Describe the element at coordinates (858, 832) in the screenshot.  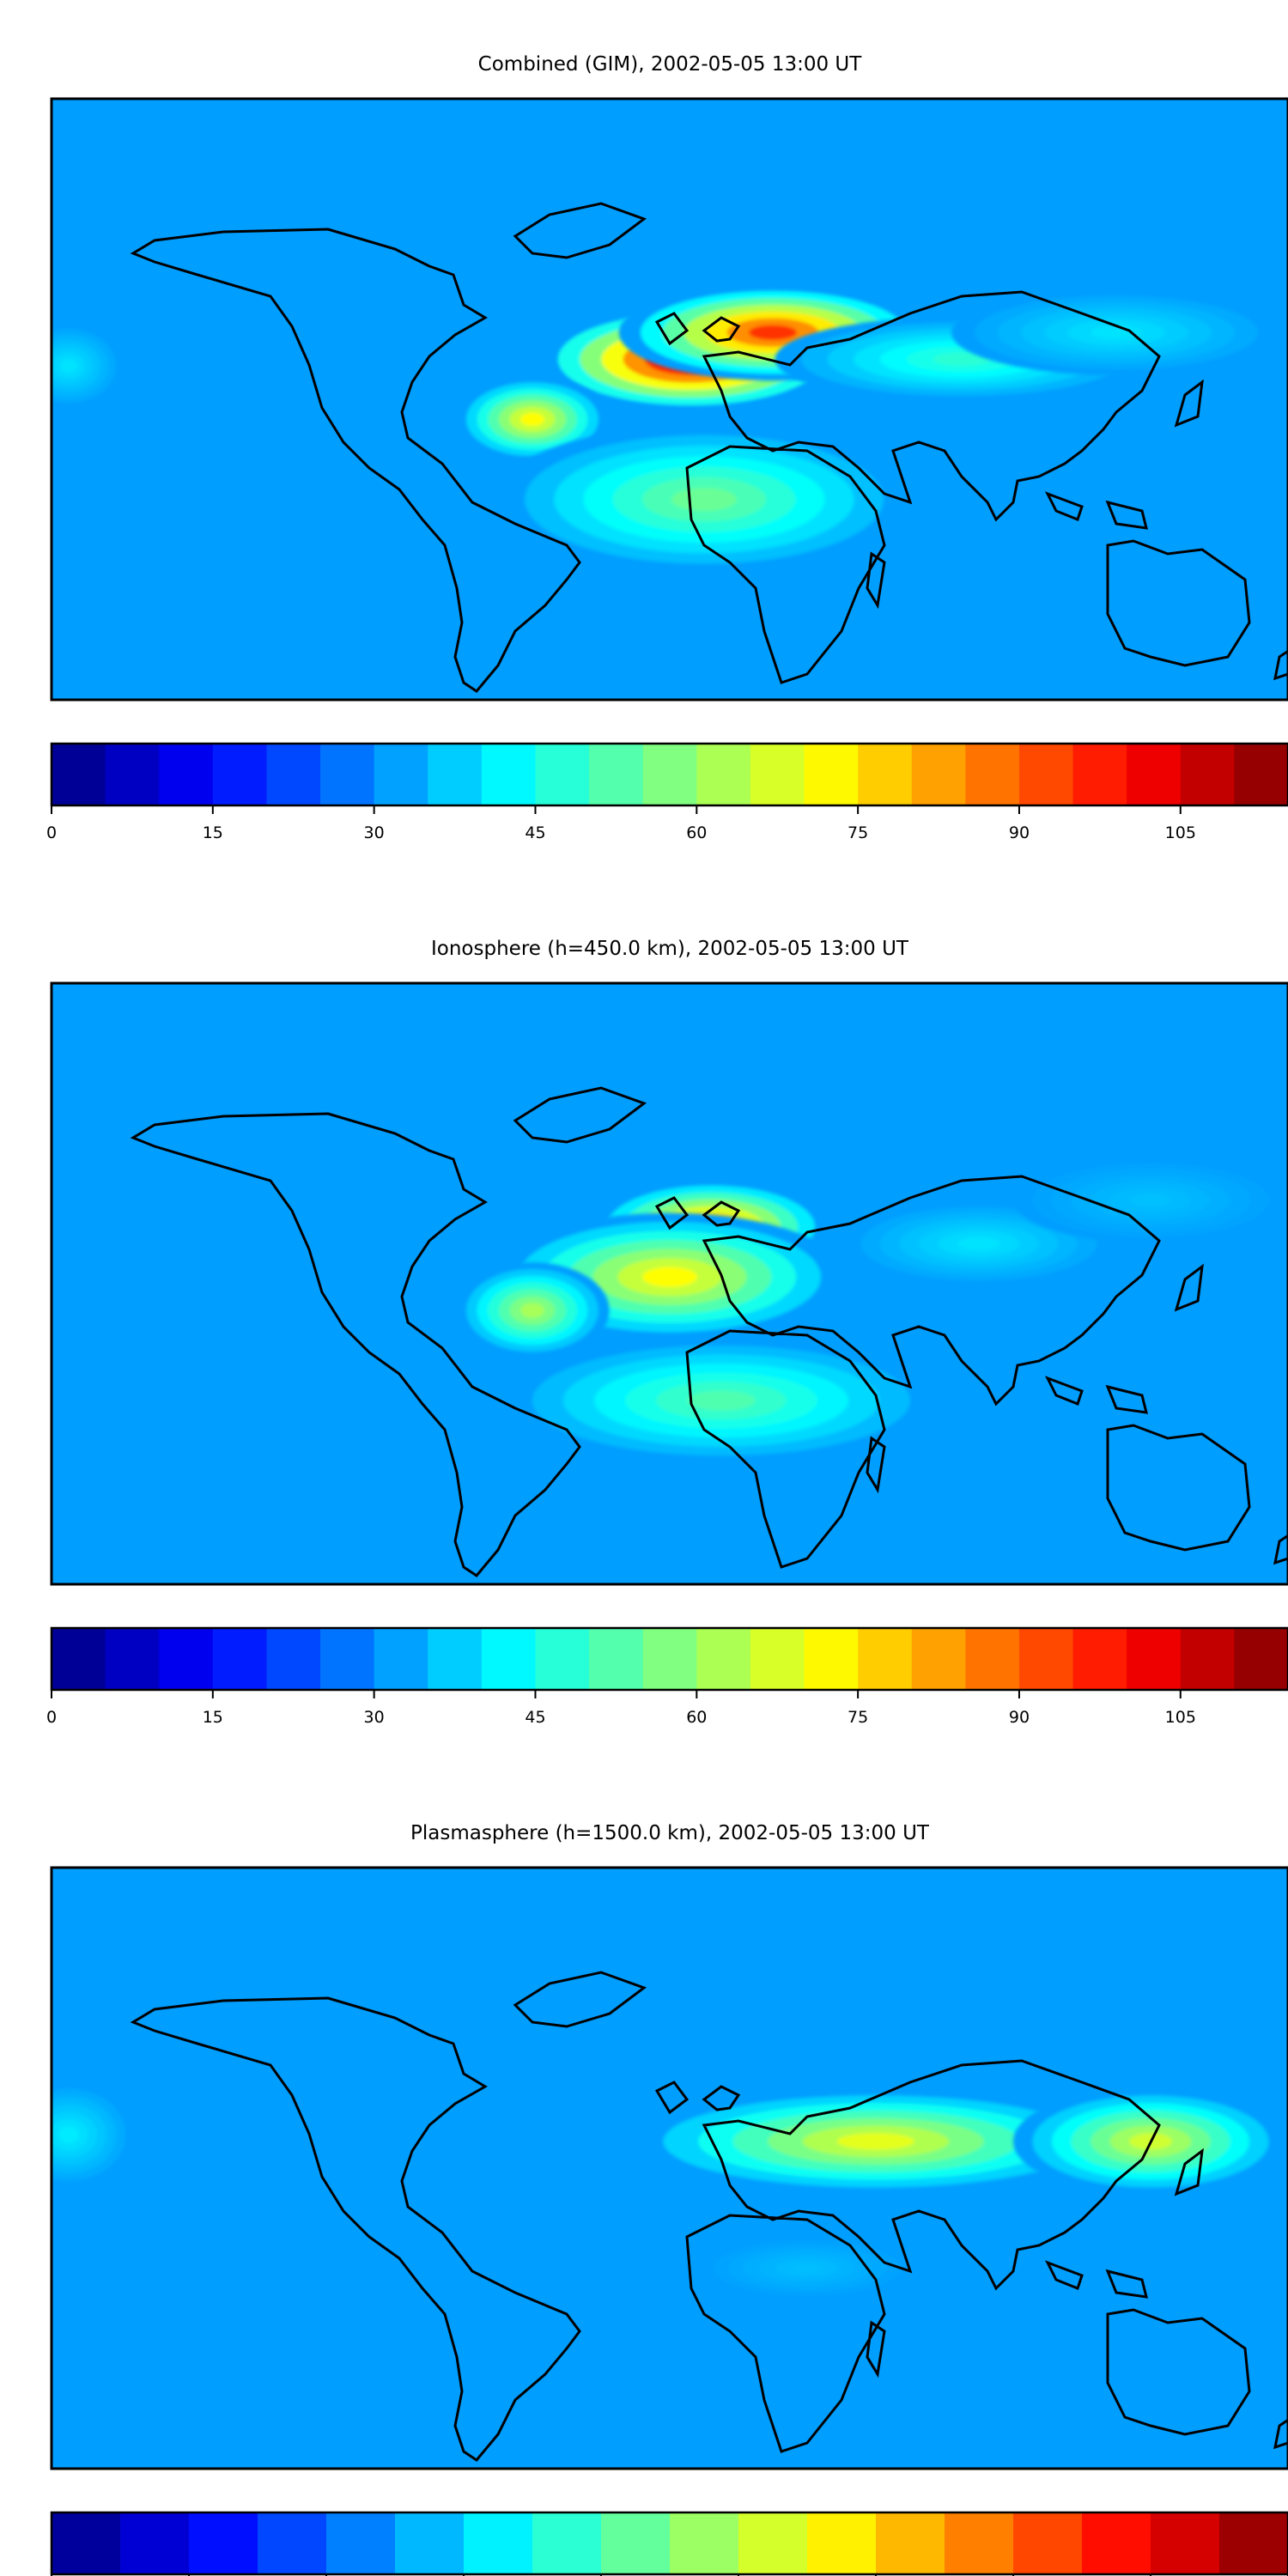
I see `colorbar-tick-label: 75` at that location.